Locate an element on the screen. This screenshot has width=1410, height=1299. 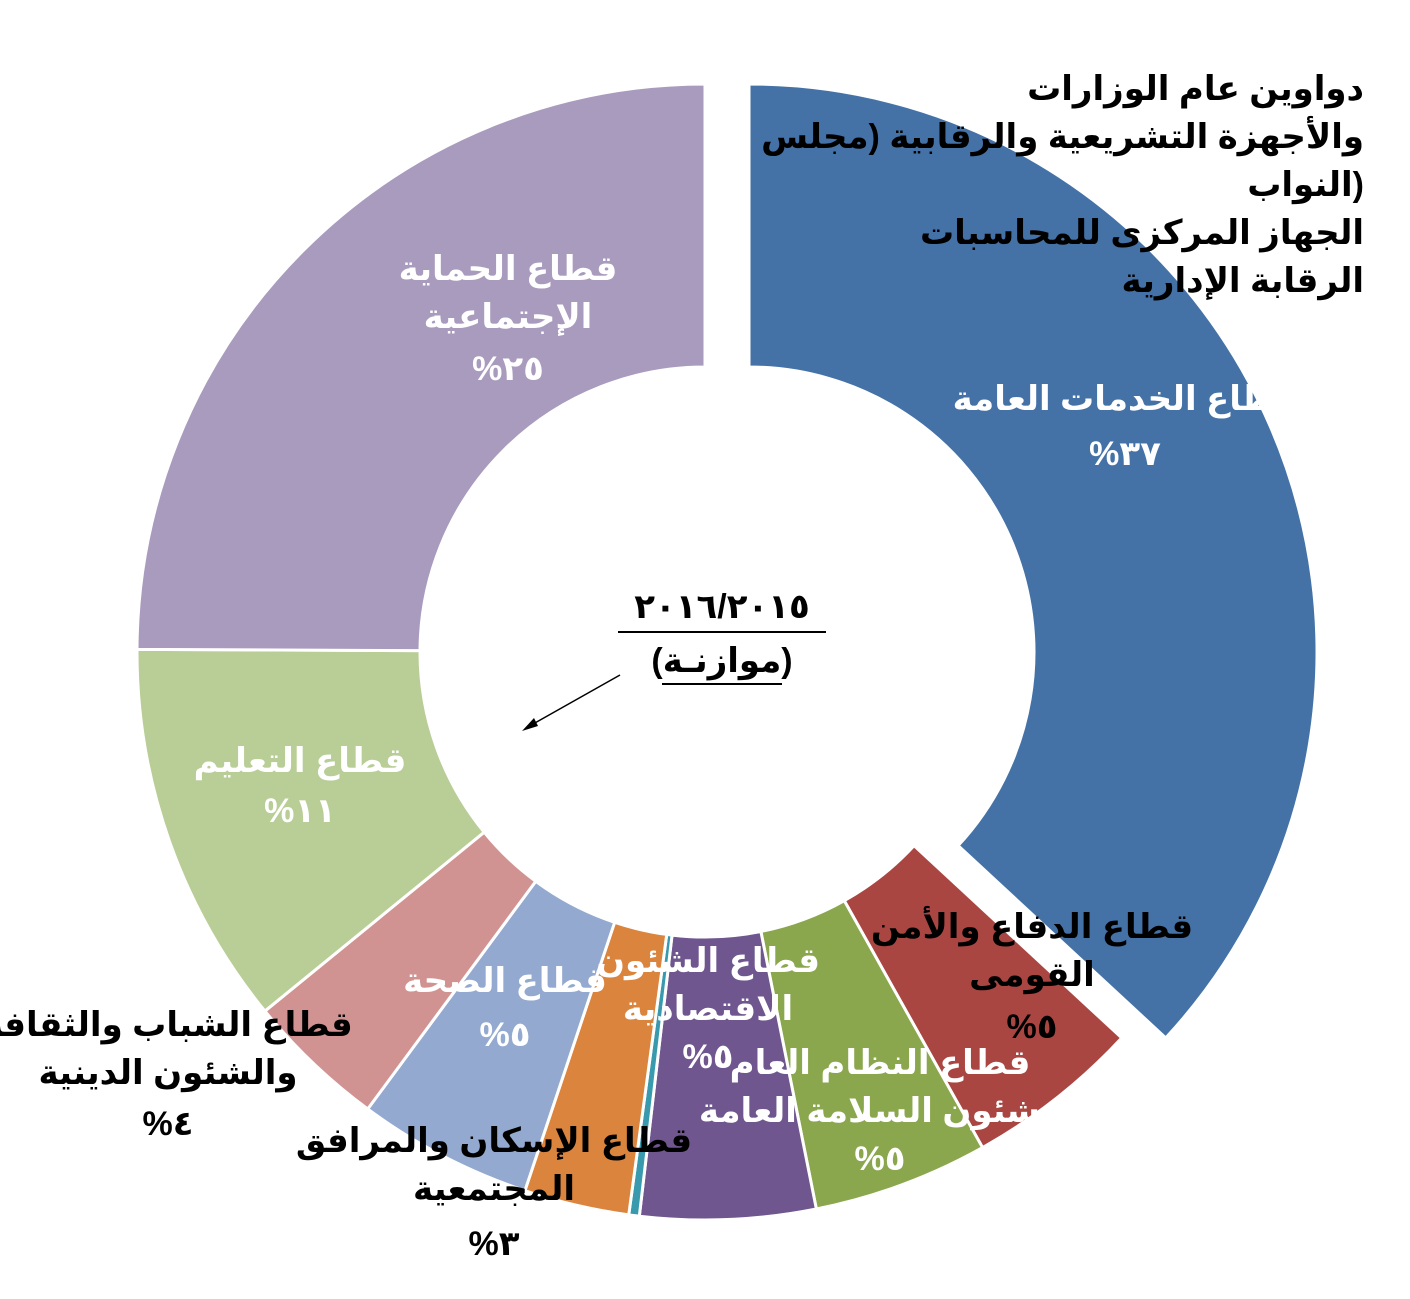
slice-label: قطاع الشباب والثقافة is located at coordinates (176, 1025).